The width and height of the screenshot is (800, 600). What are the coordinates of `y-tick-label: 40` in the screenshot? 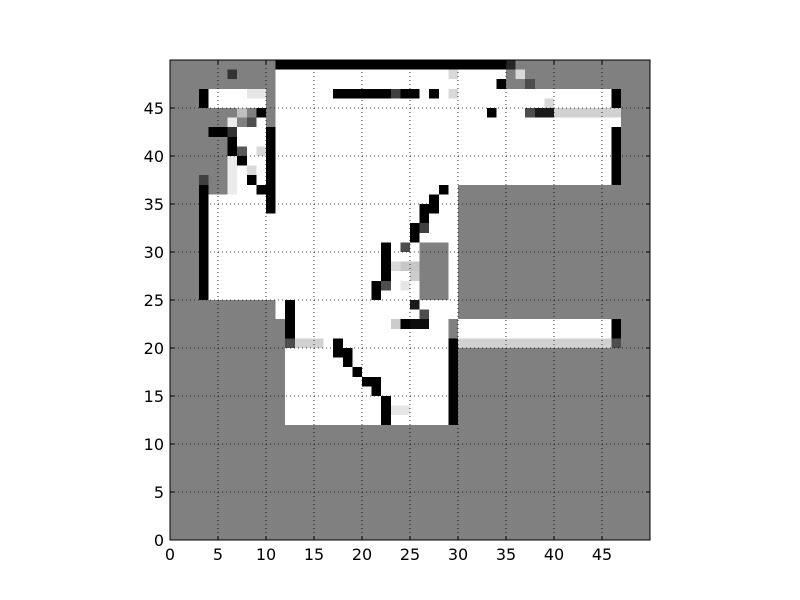 It's located at (154, 156).